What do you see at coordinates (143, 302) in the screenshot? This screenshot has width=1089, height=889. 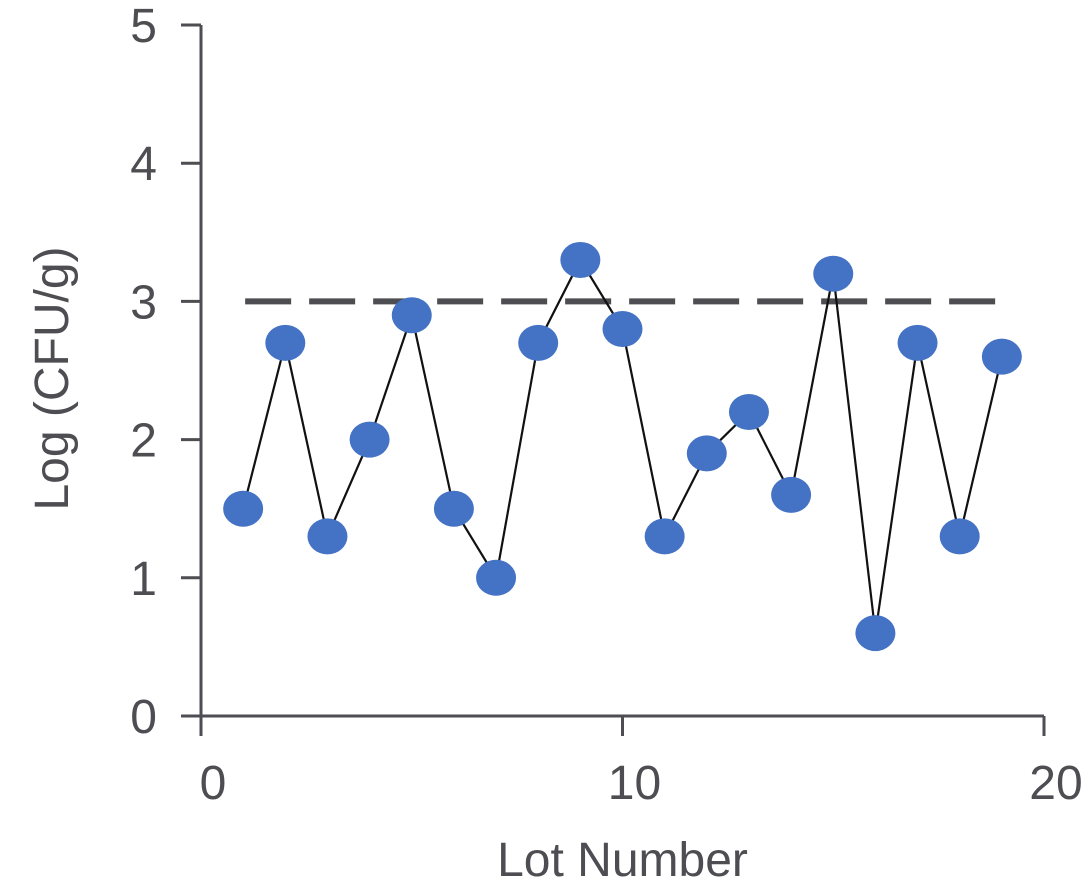 I see `y-tick-label: 3` at bounding box center [143, 302].